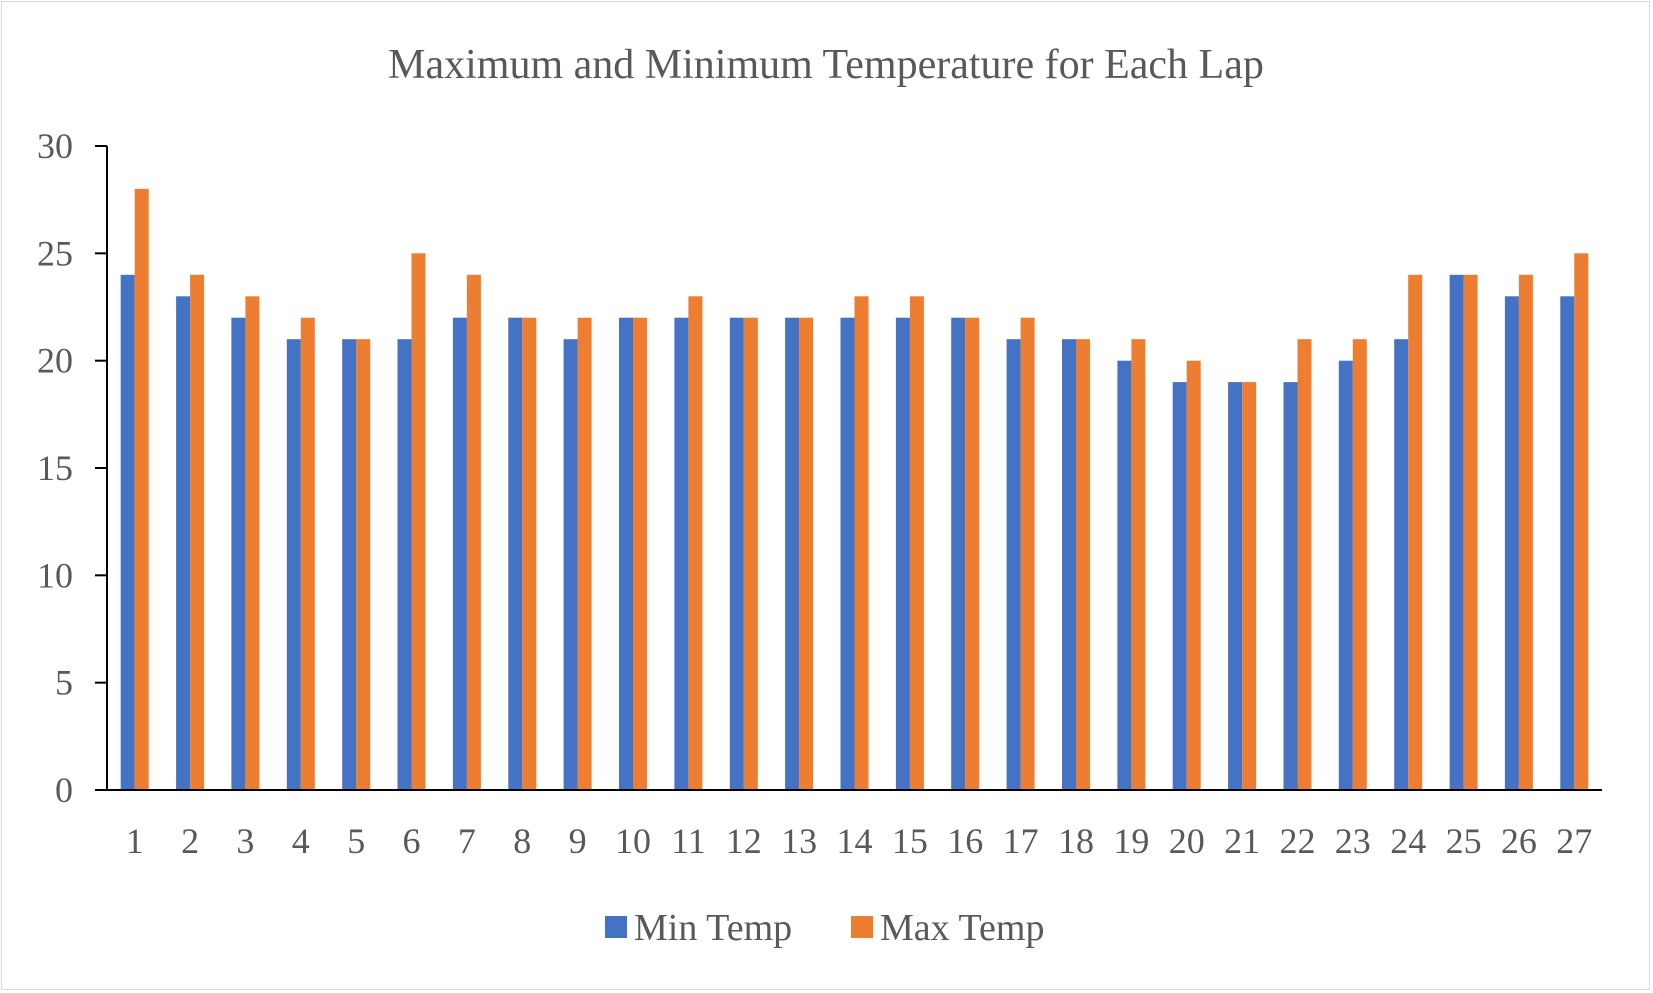 This screenshot has height=993, width=1653. Describe the element at coordinates (1353, 841) in the screenshot. I see `x-tick-label-23: 23` at that location.